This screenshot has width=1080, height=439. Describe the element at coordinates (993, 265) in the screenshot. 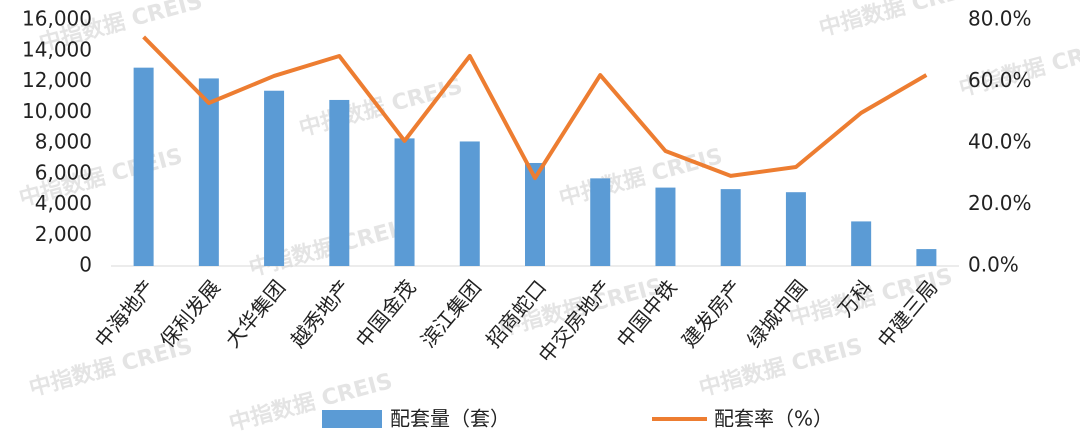

I see `y2-tick-label: 0.0%` at that location.